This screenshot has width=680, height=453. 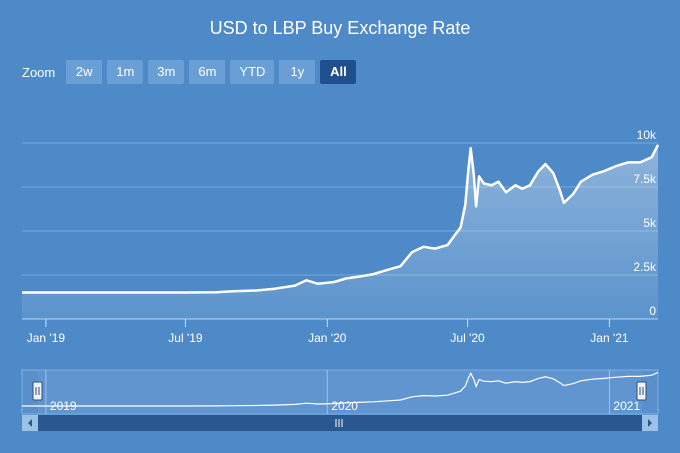 I want to click on scrollbar, so click(x=340, y=423).